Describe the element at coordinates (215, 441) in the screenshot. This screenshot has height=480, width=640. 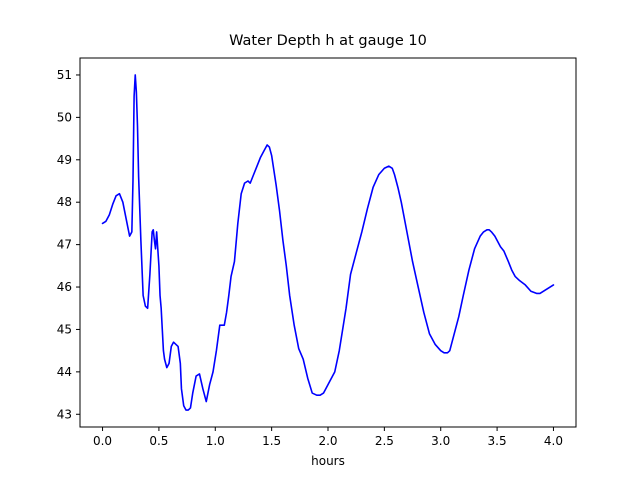
I see `x-tick-label: 1.0` at that location.